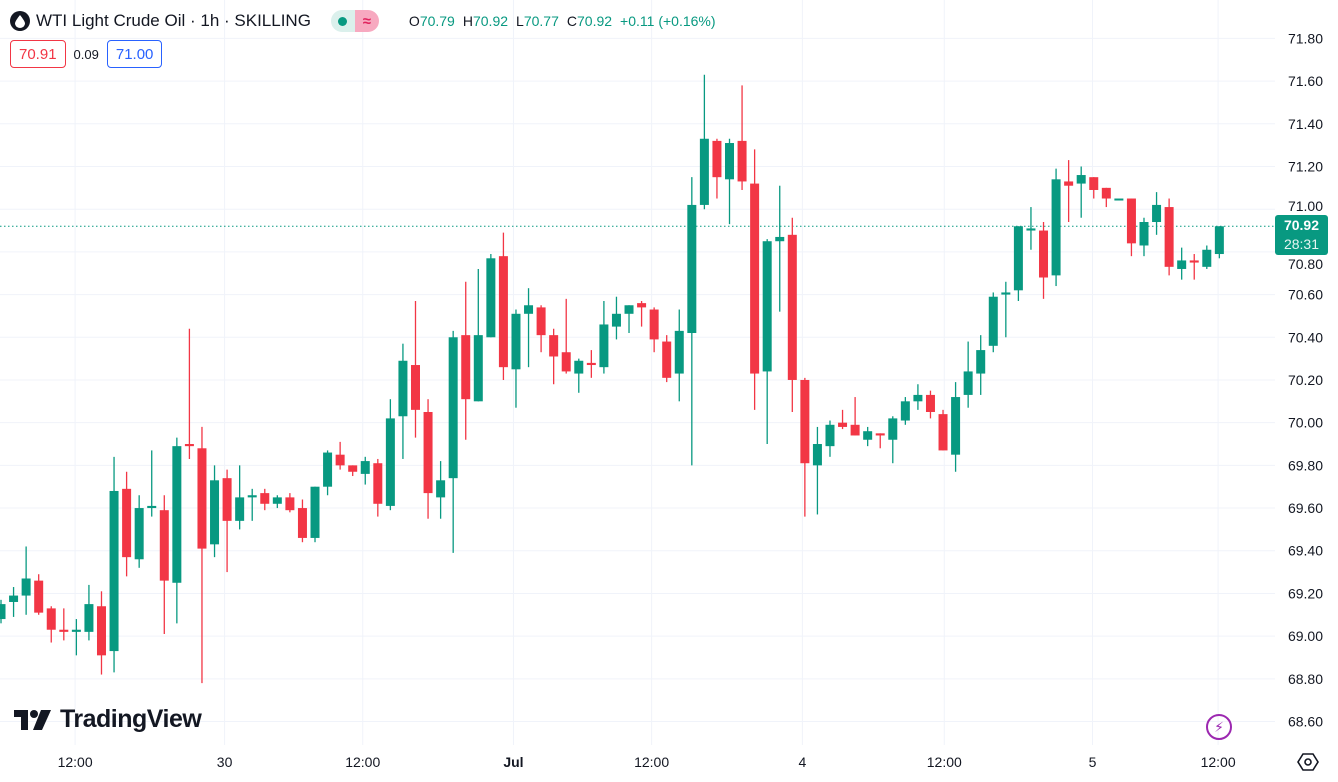 The image size is (1338, 782). Describe the element at coordinates (1305, 636) in the screenshot. I see `price-tick-label: 69.00` at that location.